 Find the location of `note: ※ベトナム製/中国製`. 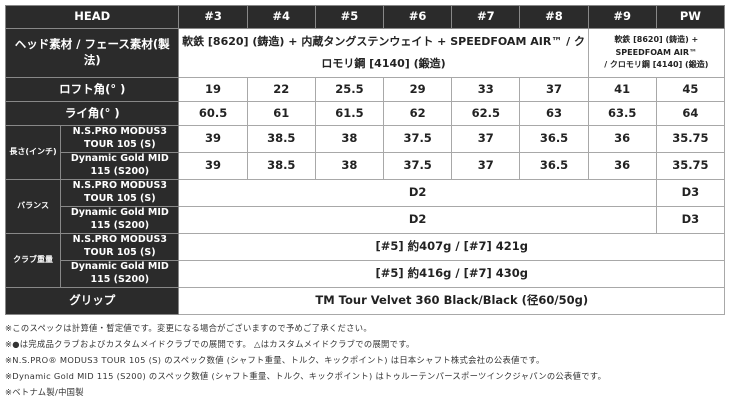

note: ※ベトナム製/中国製 is located at coordinates (44, 392).